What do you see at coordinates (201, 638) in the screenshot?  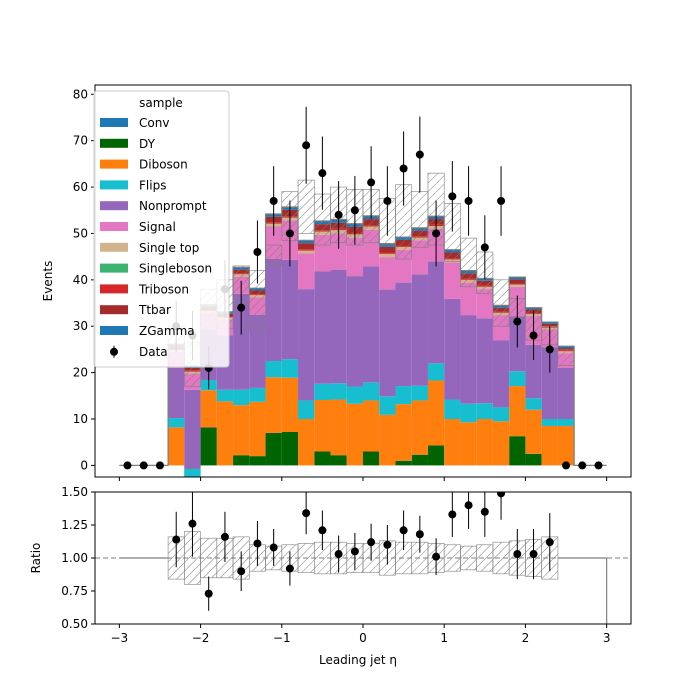 I see `x-tick-label: −2` at bounding box center [201, 638].